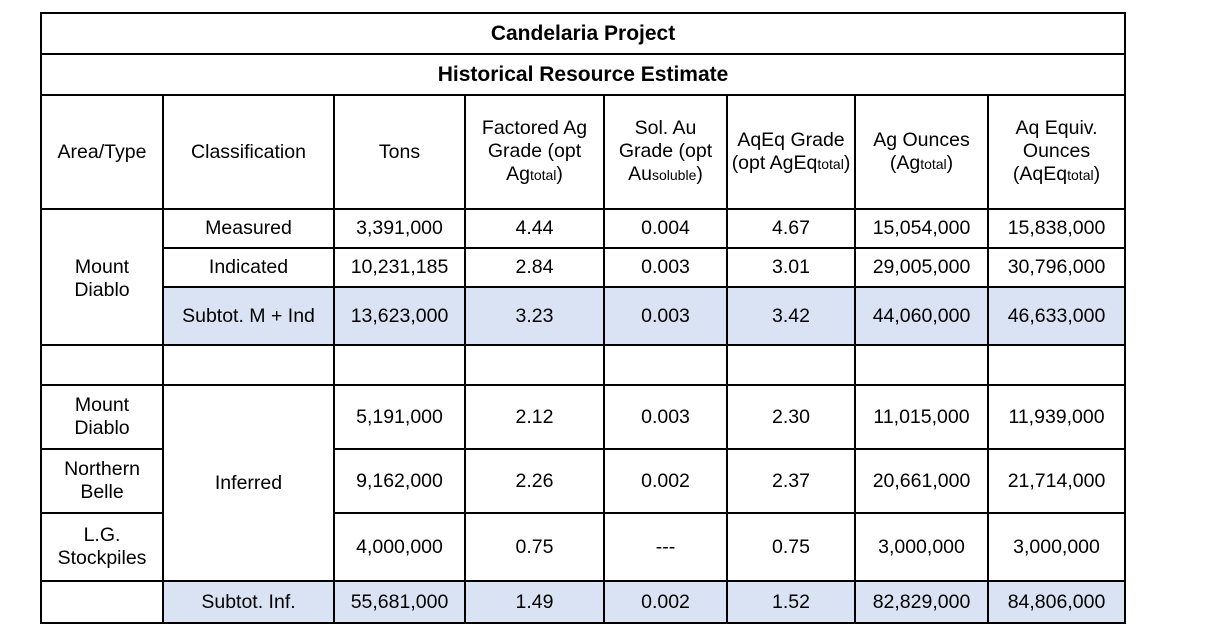 The height and width of the screenshot is (643, 1208). What do you see at coordinates (921, 316) in the screenshot?
I see `ag-oz-cell: 44,060,000` at bounding box center [921, 316].